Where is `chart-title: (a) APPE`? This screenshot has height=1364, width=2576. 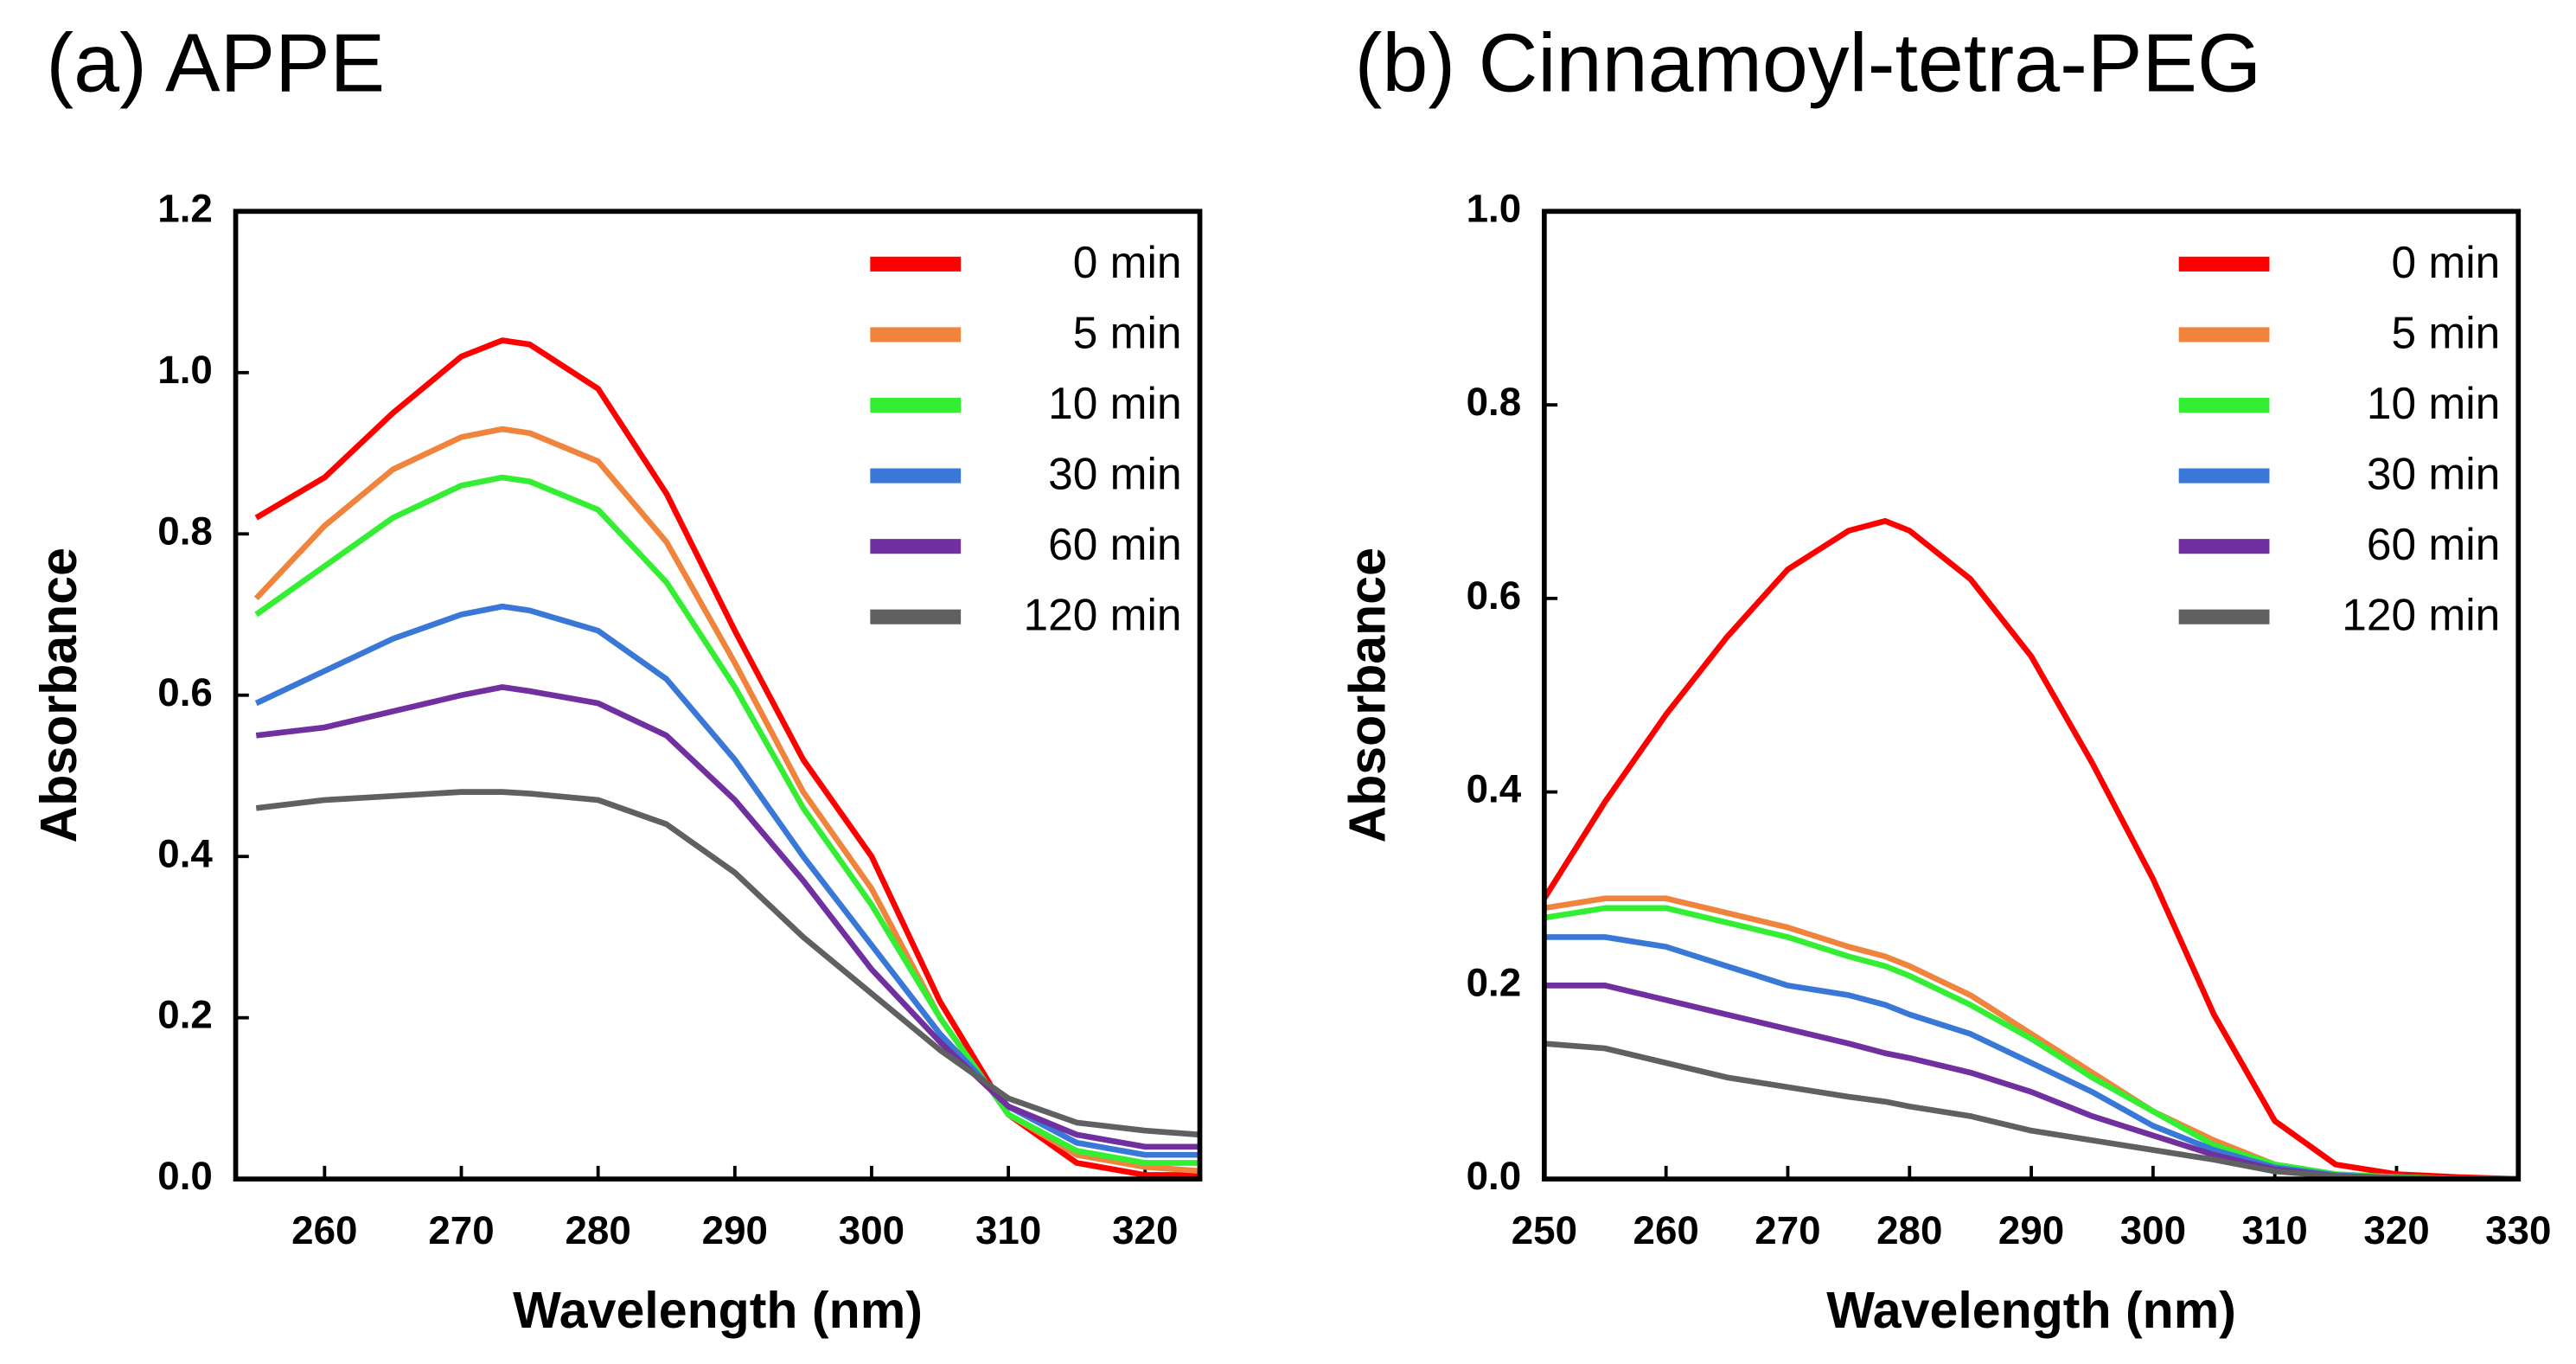
chart-title: (a) APPE is located at coordinates (216, 64).